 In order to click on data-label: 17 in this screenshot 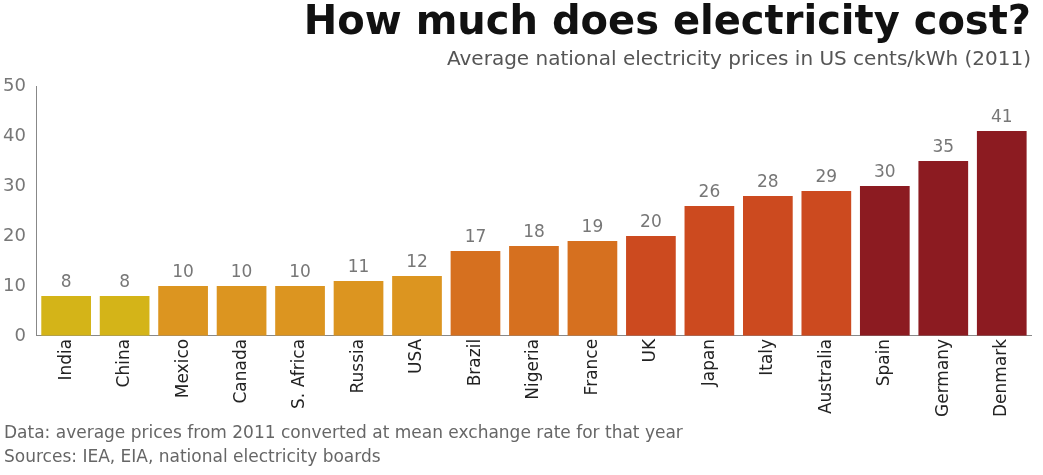, I will do `click(475, 235)`.